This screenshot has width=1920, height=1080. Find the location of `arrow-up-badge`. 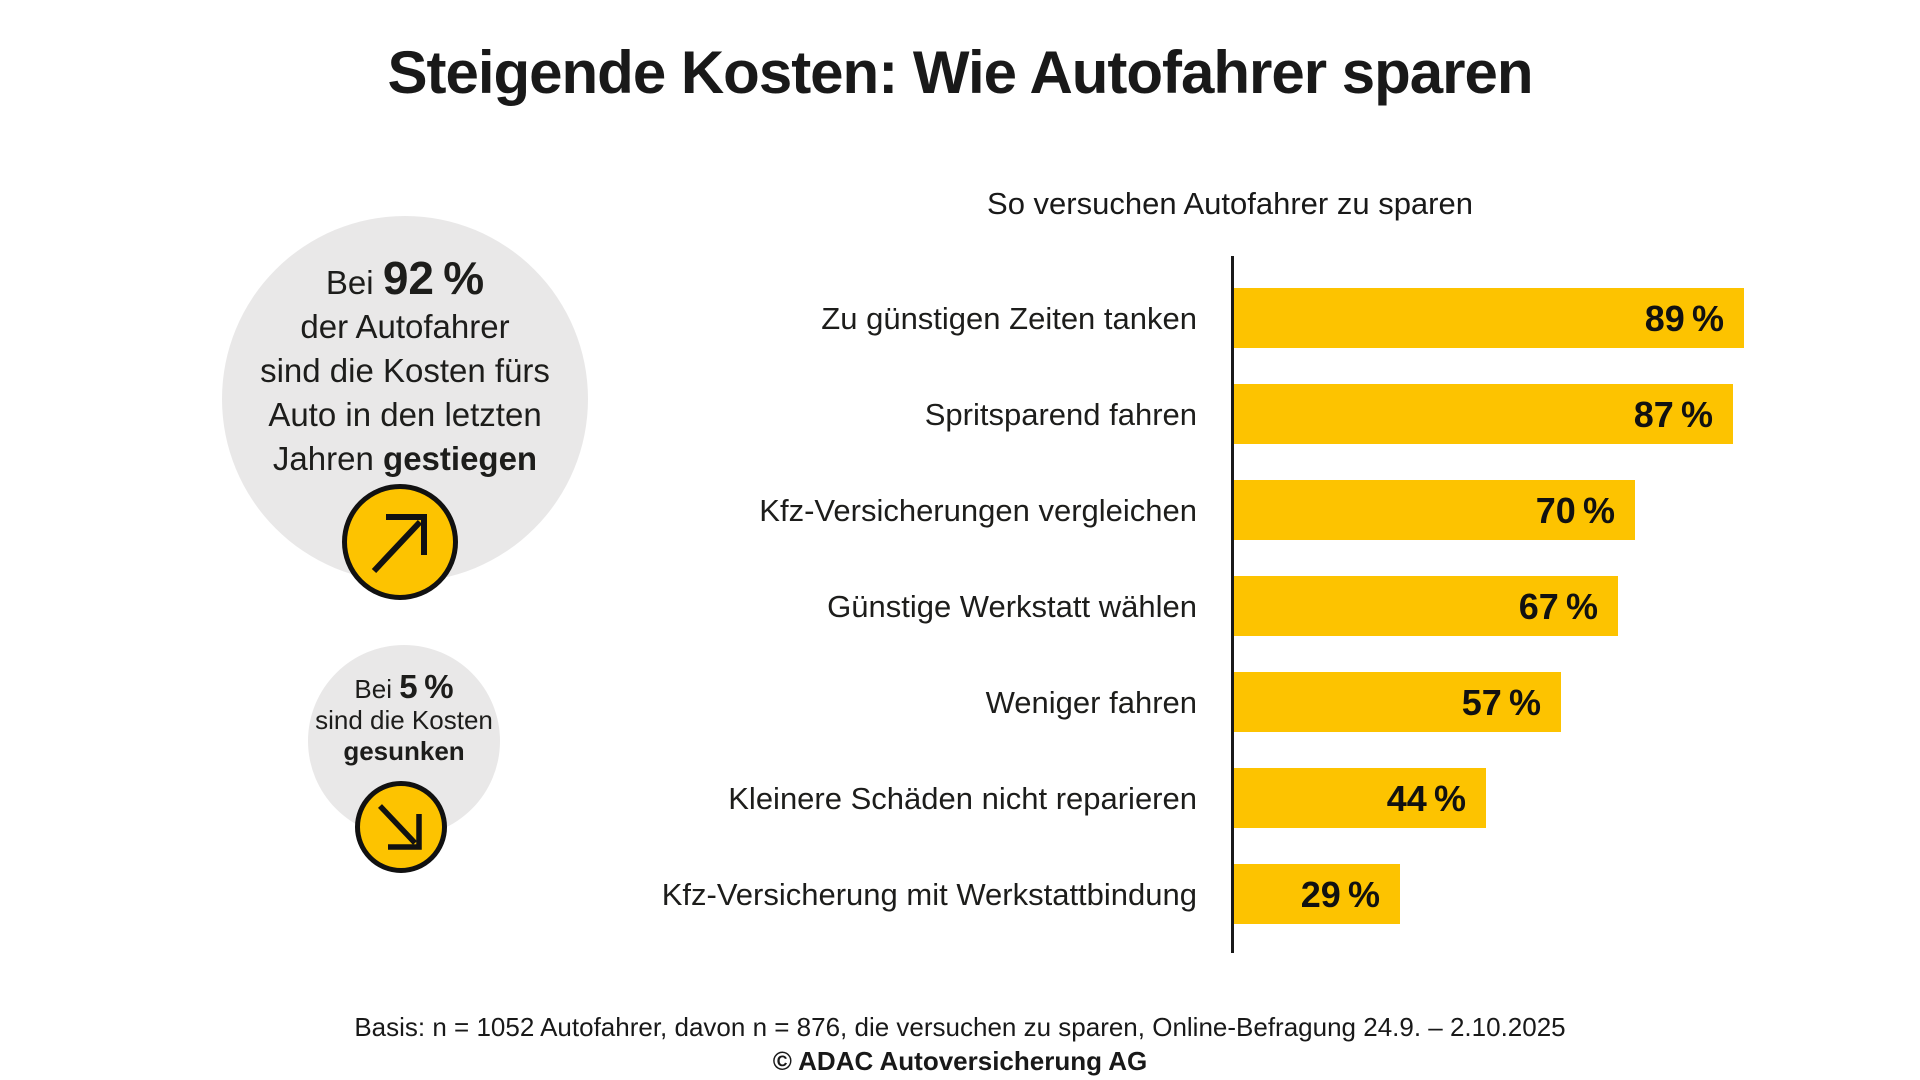

arrow-up-badge is located at coordinates (400, 542).